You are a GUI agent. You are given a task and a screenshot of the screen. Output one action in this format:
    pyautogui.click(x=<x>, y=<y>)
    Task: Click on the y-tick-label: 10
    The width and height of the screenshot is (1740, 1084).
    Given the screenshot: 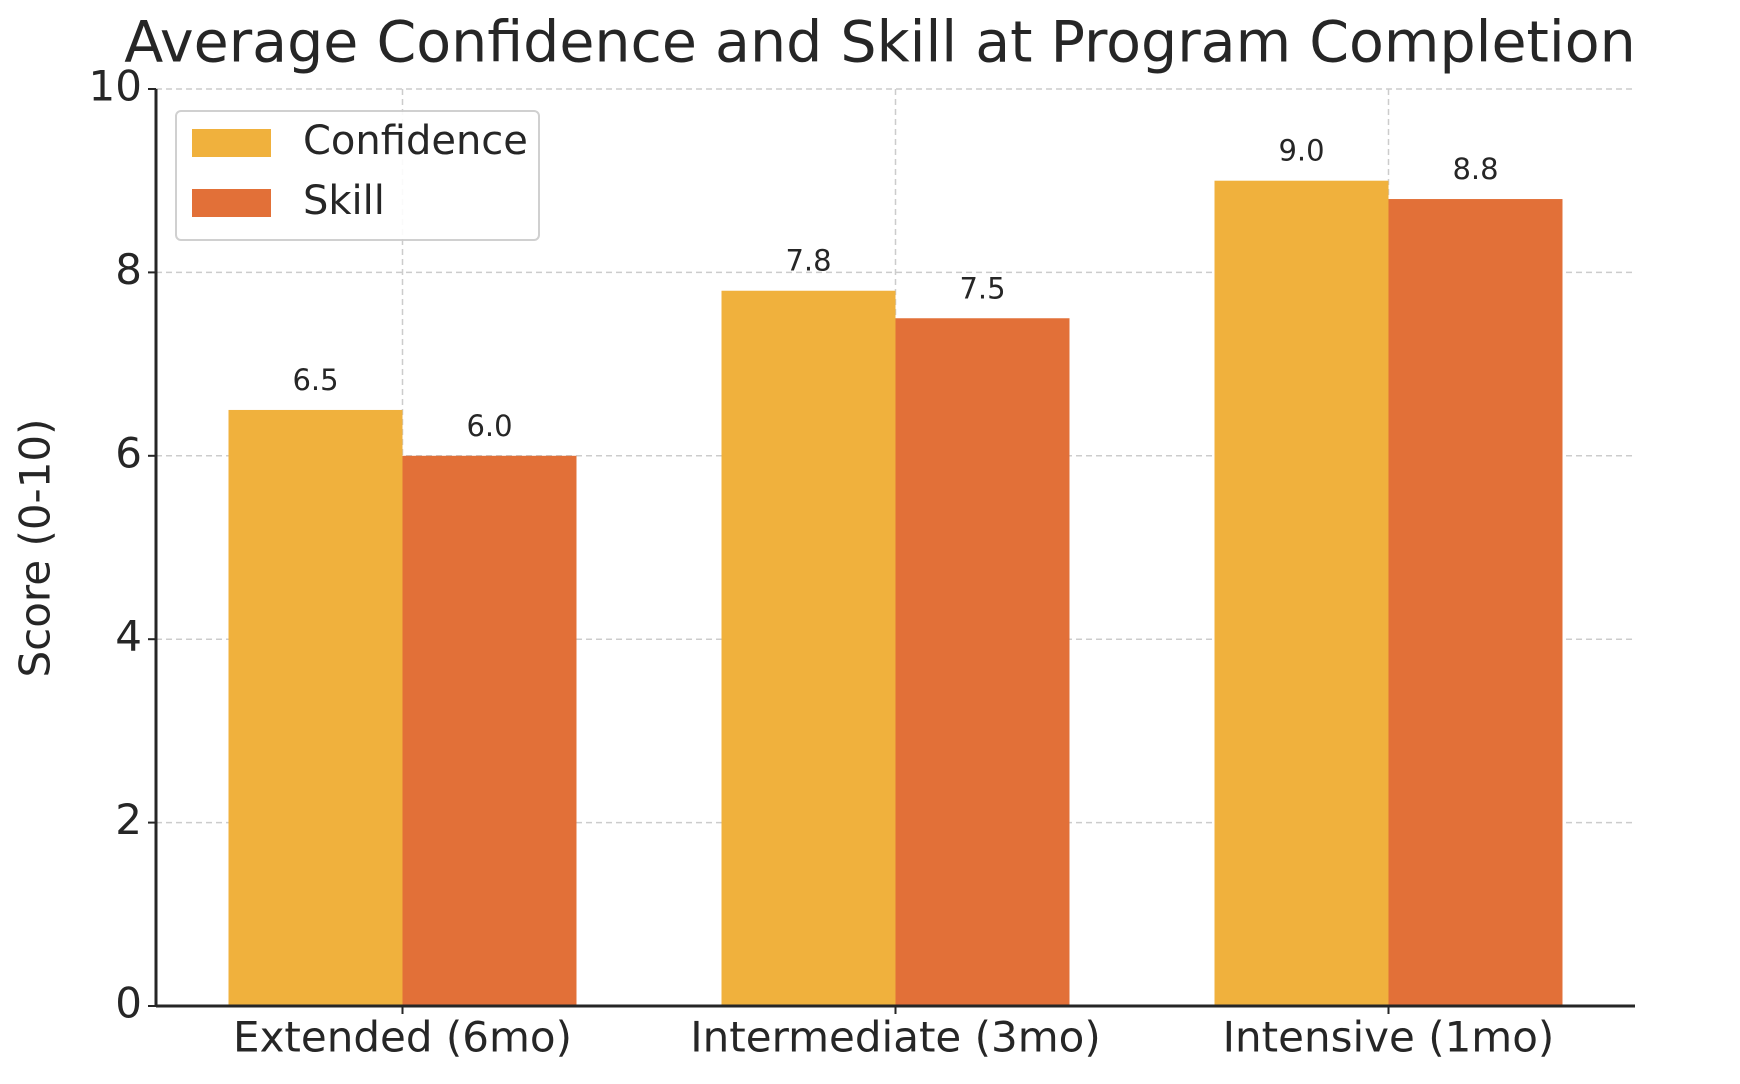 What is the action you would take?
    pyautogui.click(x=115, y=86)
    